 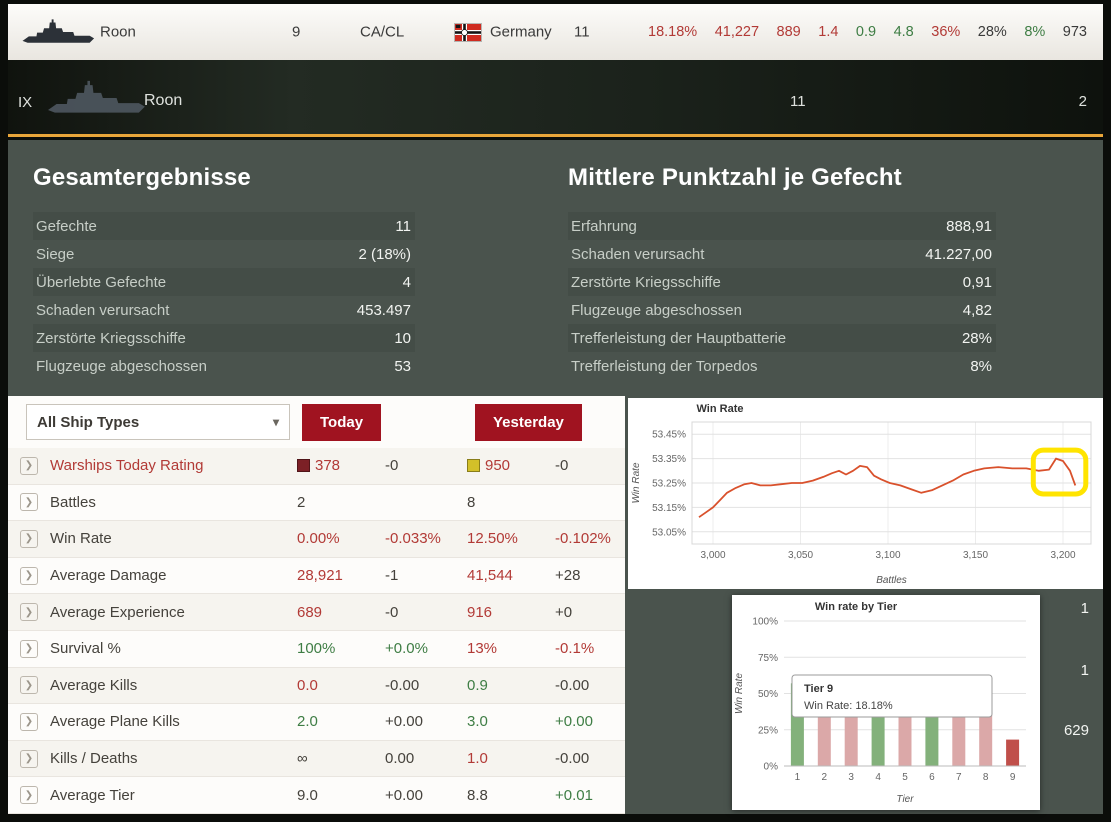 What do you see at coordinates (905, 777) in the screenshot?
I see `svg-text: 5` at bounding box center [905, 777].